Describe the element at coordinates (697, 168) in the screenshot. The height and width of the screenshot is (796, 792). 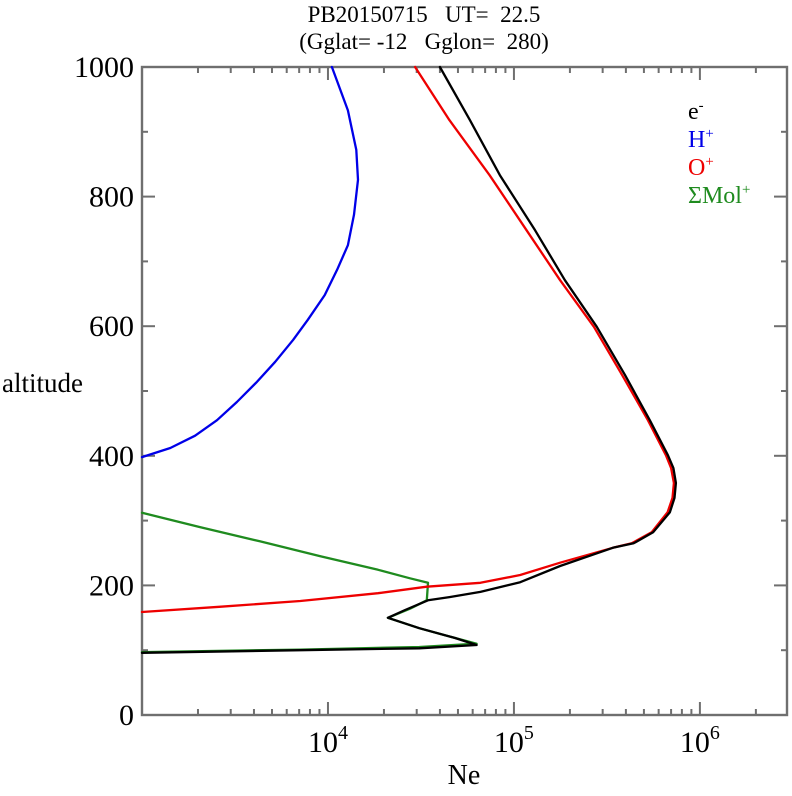
I see `legend-label: O` at that location.